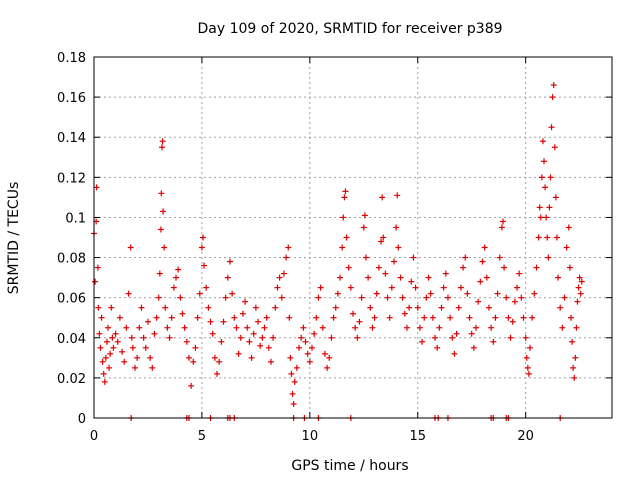 The height and width of the screenshot is (480, 640). Describe the element at coordinates (71, 138) in the screenshot. I see `y-tick-label: 0.14` at that location.